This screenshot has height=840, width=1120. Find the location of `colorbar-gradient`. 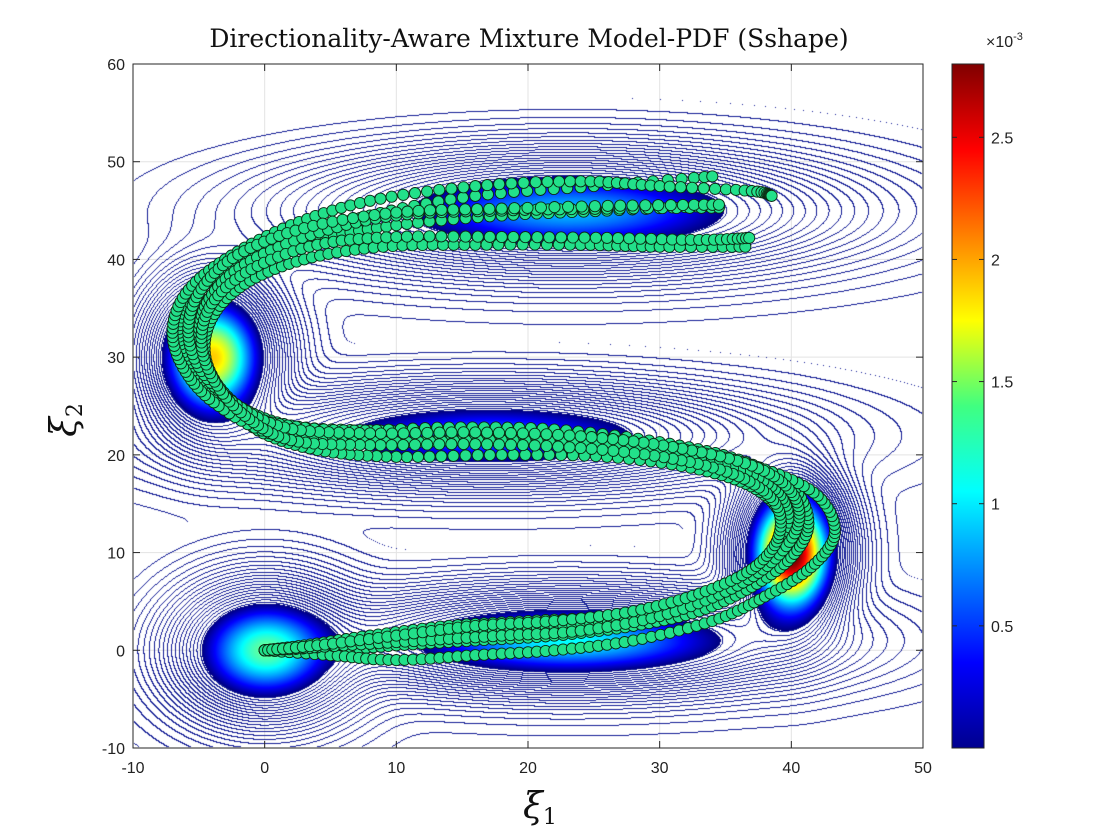

colorbar-gradient is located at coordinates (968, 406).